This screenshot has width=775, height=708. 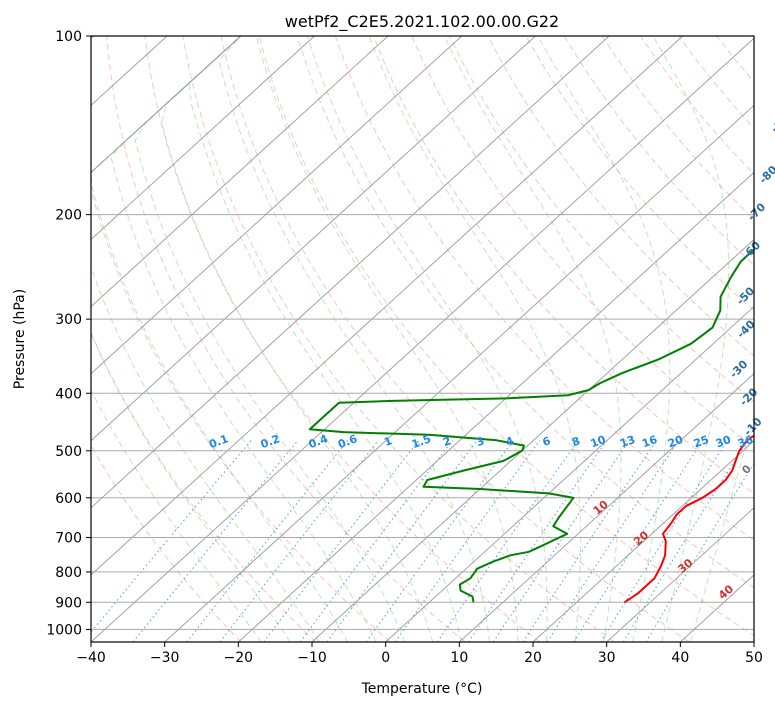 I want to click on y-tick-label: 600, so click(x=68, y=499).